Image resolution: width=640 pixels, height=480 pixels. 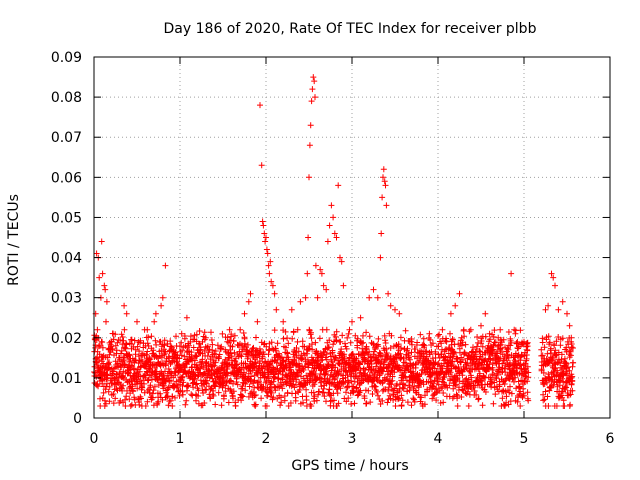 What do you see at coordinates (94, 439) in the screenshot?
I see `x-tick-label: 0` at bounding box center [94, 439].